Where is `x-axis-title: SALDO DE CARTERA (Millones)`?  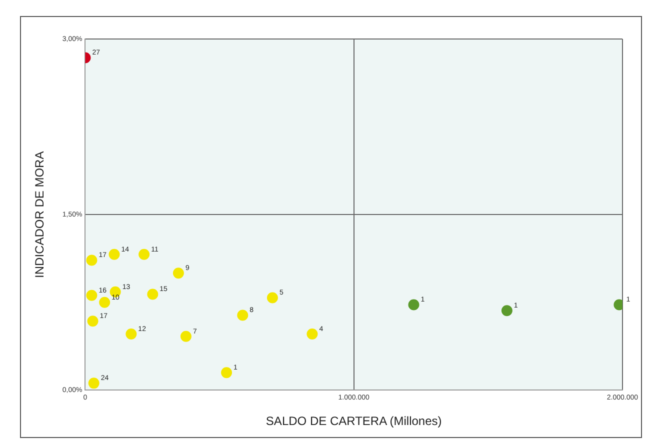 x-axis-title: SALDO DE CARTERA (Millones) is located at coordinates (354, 421).